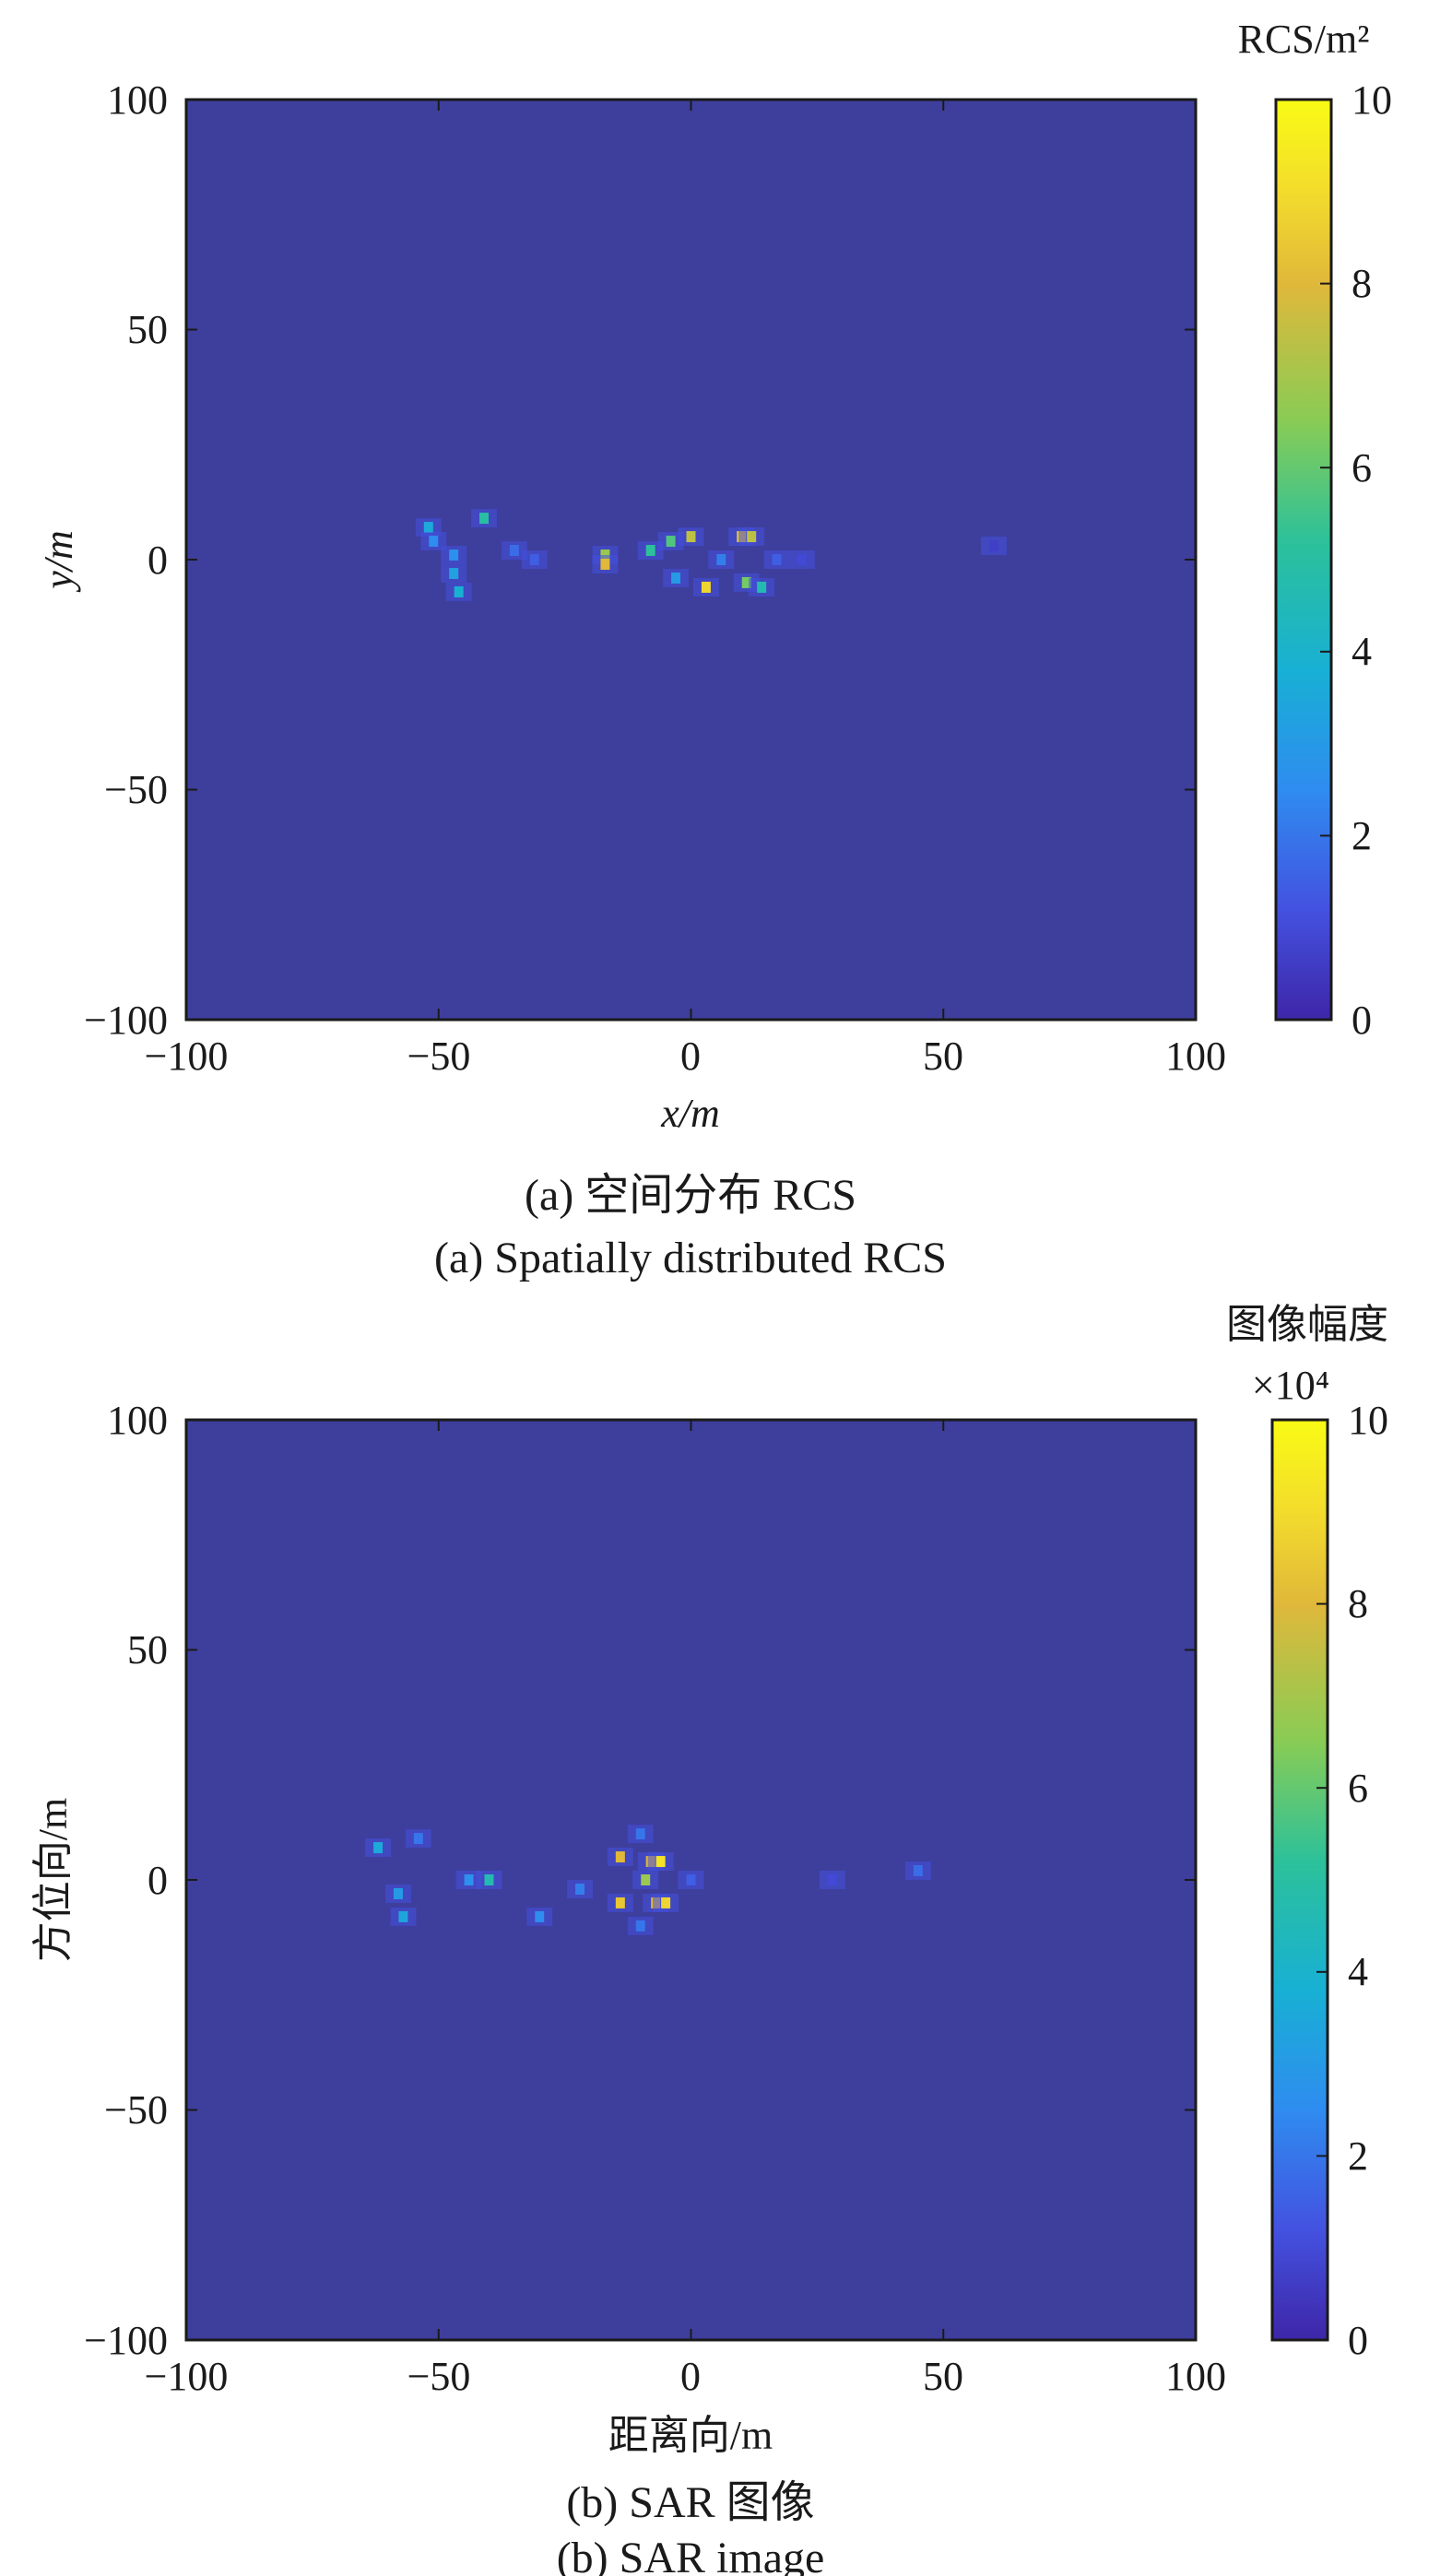 This screenshot has height=2576, width=1452. Describe the element at coordinates (147, 329) in the screenshot. I see `y-tick-a-1: 50` at that location.